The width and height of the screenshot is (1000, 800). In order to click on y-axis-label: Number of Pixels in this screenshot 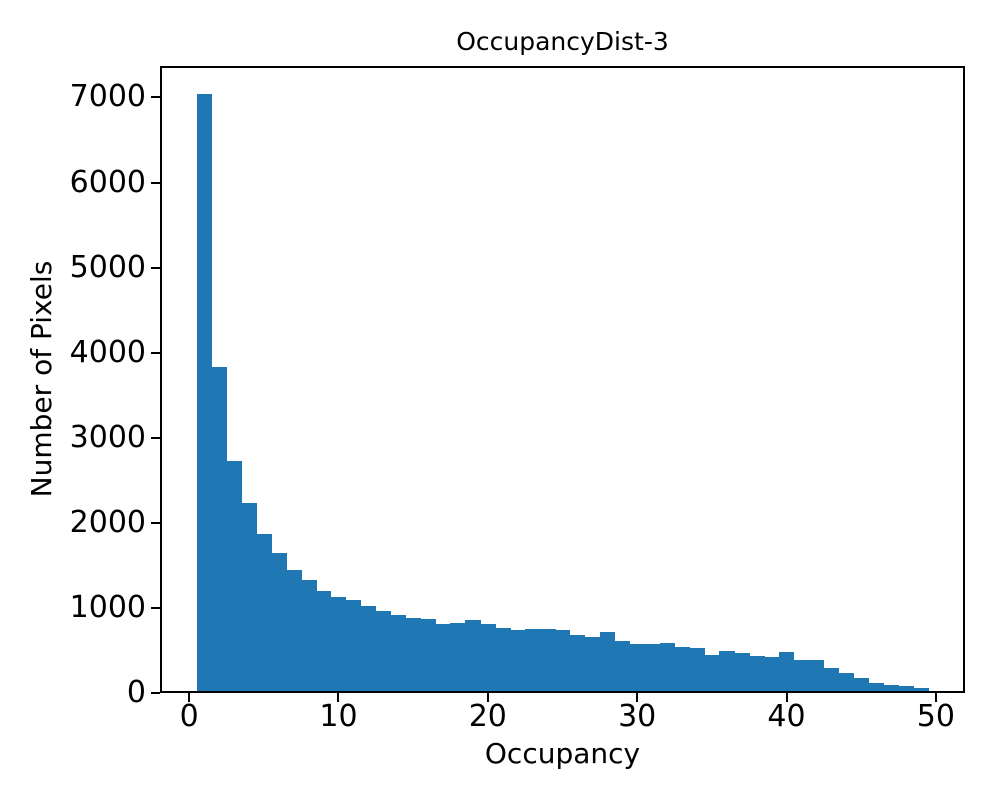, I will do `click(41, 379)`.